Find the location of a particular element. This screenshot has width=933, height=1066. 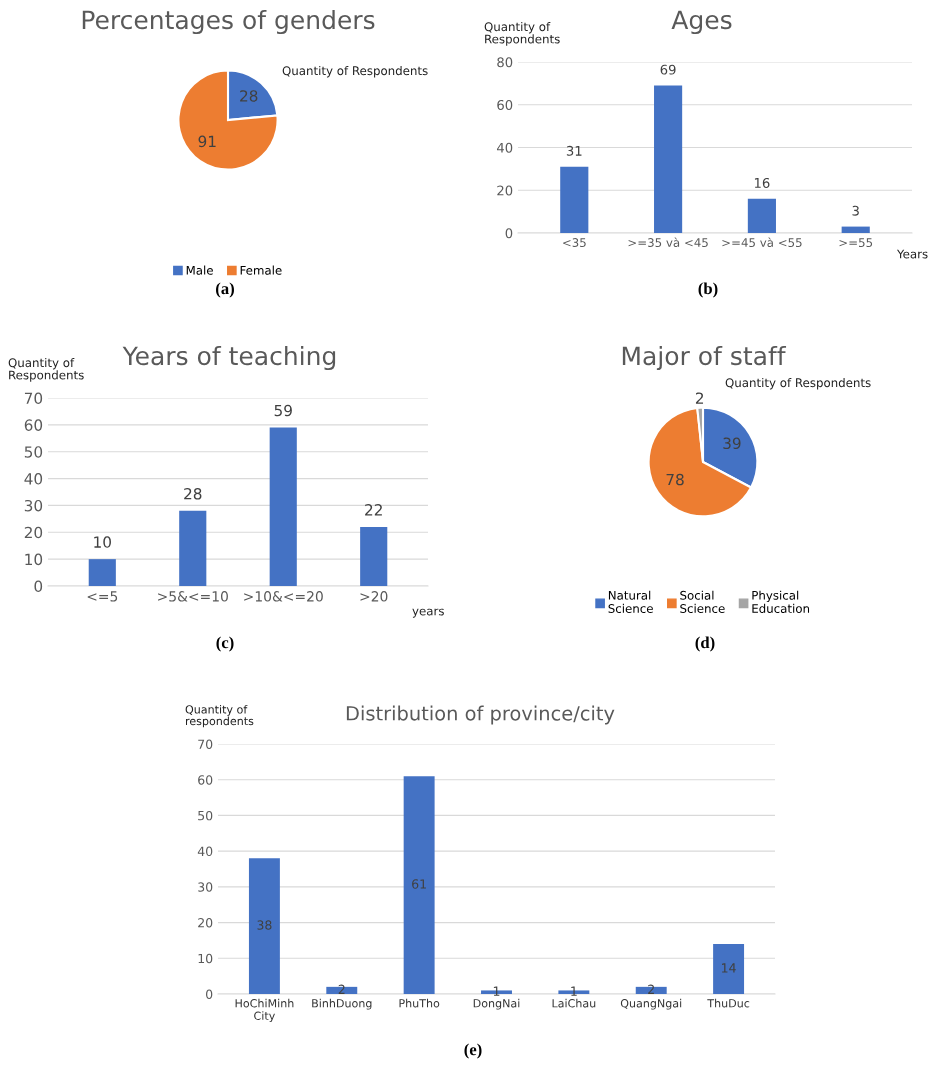

chart-title: Percentages of genders is located at coordinates (228, 22).